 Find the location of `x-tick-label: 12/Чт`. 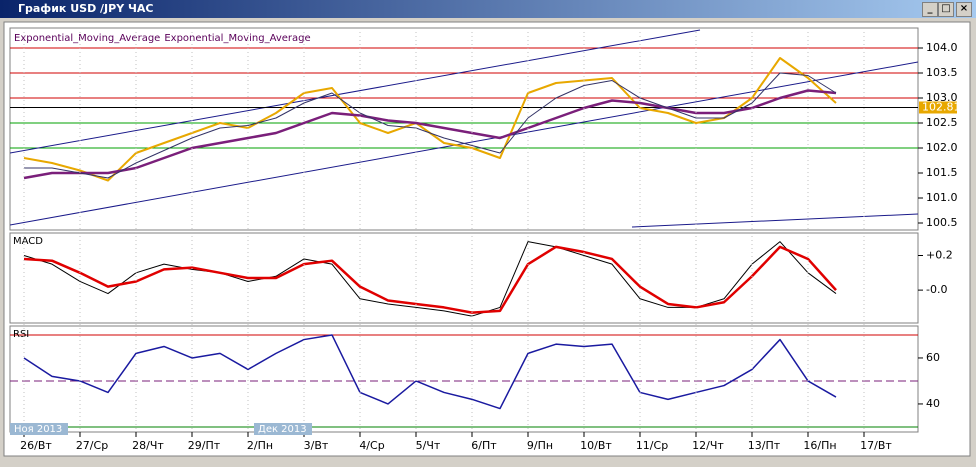

x-tick-label: 12/Чт is located at coordinates (708, 445).